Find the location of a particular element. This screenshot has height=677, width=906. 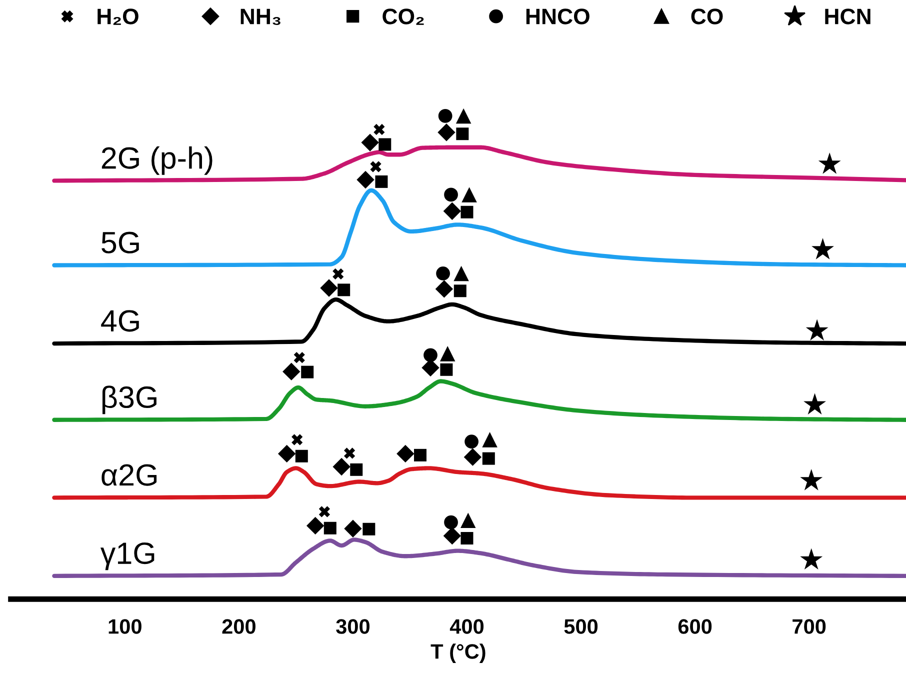

x-tick-label: 600 is located at coordinates (695, 626).